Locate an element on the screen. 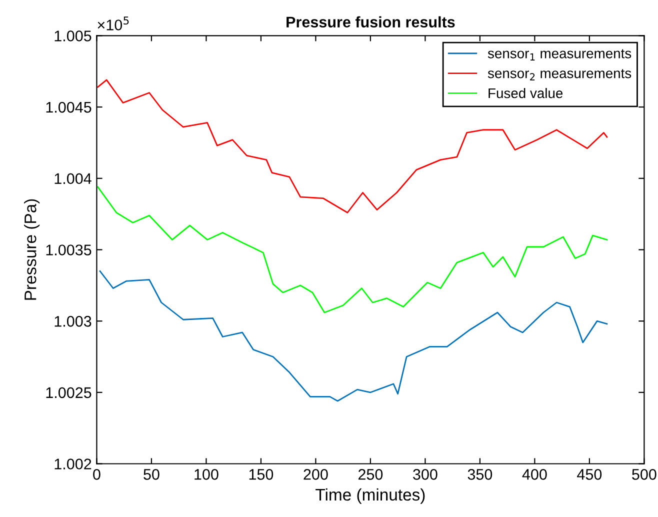 The width and height of the screenshot is (658, 517). legend-label: sensor$_{2}$ measurements is located at coordinates (560, 74).